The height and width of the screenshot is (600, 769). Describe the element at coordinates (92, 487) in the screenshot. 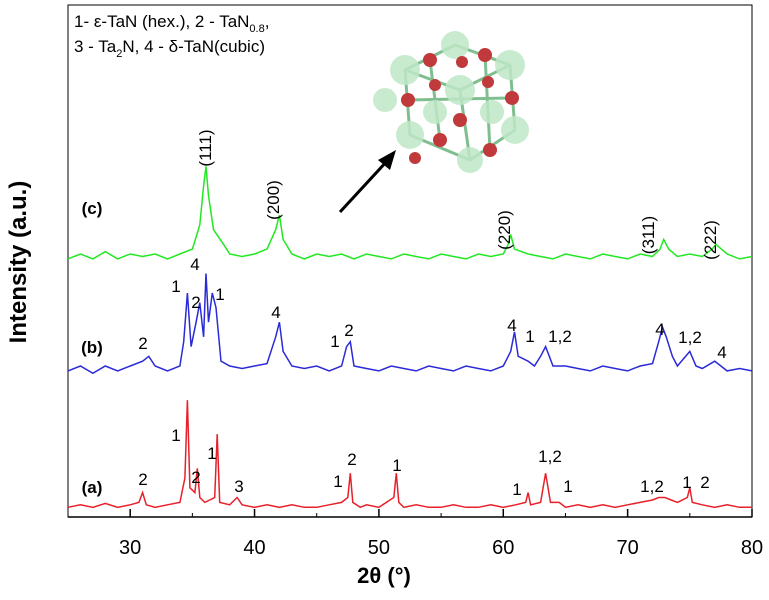

I see `series-label: (a)` at that location.